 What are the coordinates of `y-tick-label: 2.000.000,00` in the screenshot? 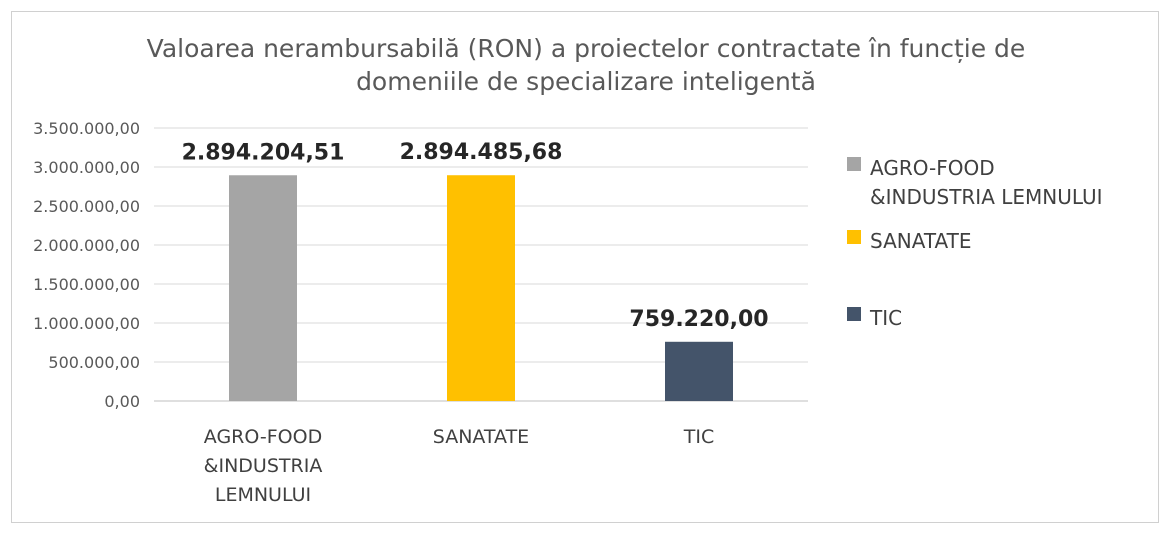 It's located at (86, 245).